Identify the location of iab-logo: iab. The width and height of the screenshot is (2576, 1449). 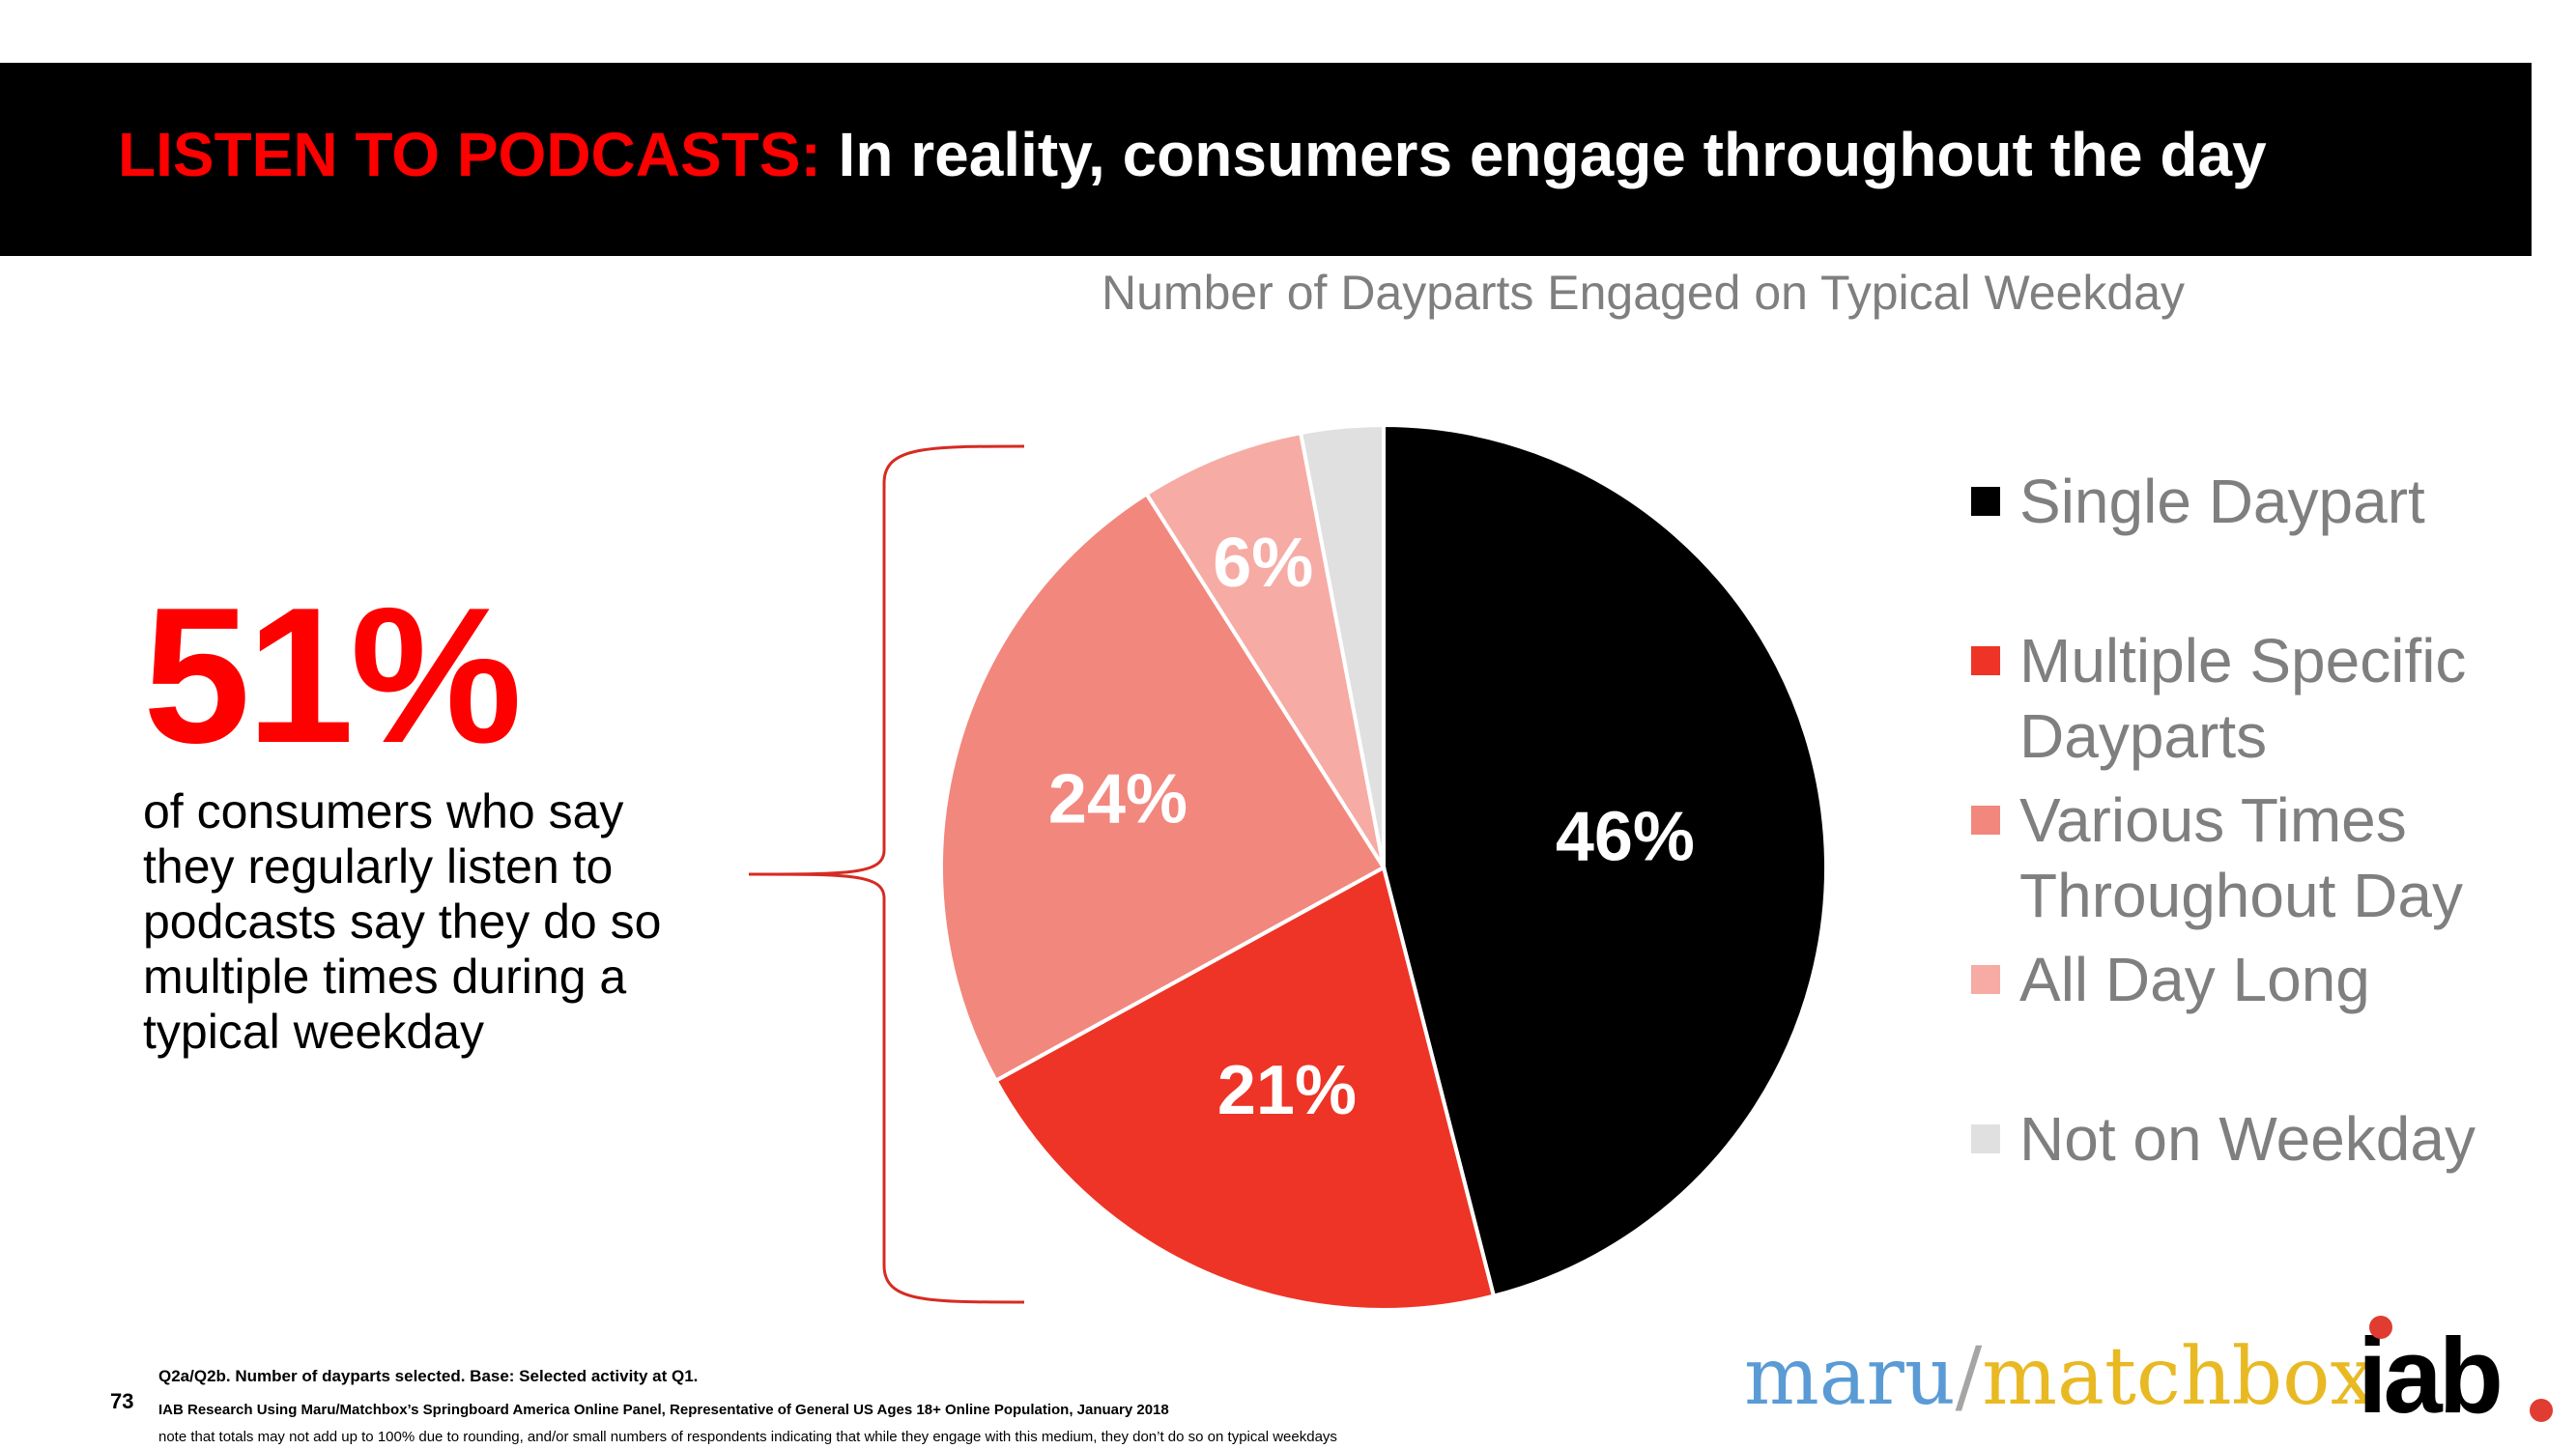
(2431, 1376).